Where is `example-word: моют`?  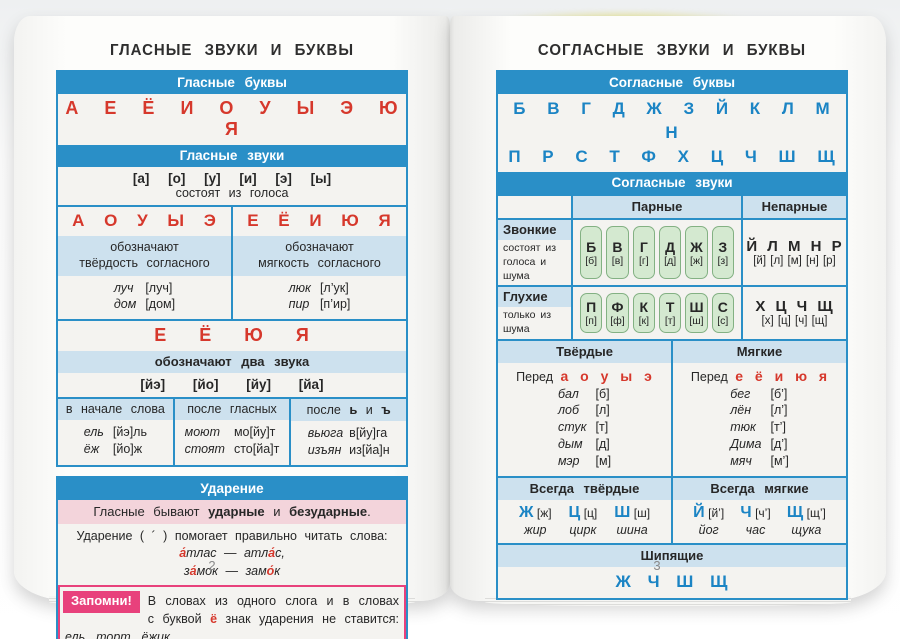 example-word: моют is located at coordinates (202, 432).